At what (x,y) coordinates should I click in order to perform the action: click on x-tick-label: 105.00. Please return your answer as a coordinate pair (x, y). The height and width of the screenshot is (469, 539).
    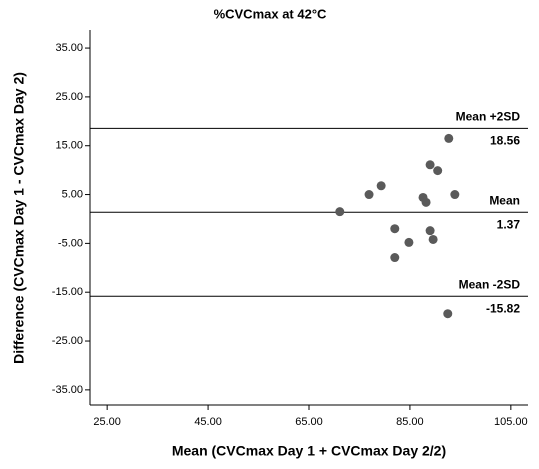
    Looking at the image, I should click on (511, 422).